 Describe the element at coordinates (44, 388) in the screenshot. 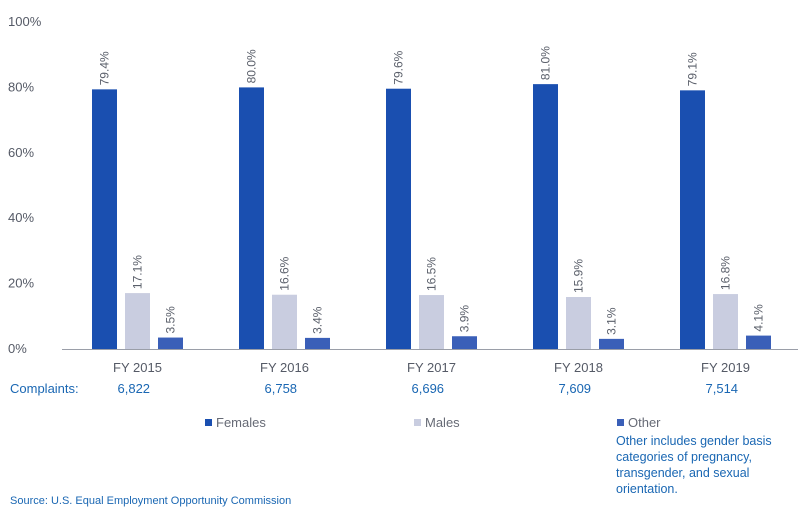

I see `complaints-label: Complaints:` at that location.